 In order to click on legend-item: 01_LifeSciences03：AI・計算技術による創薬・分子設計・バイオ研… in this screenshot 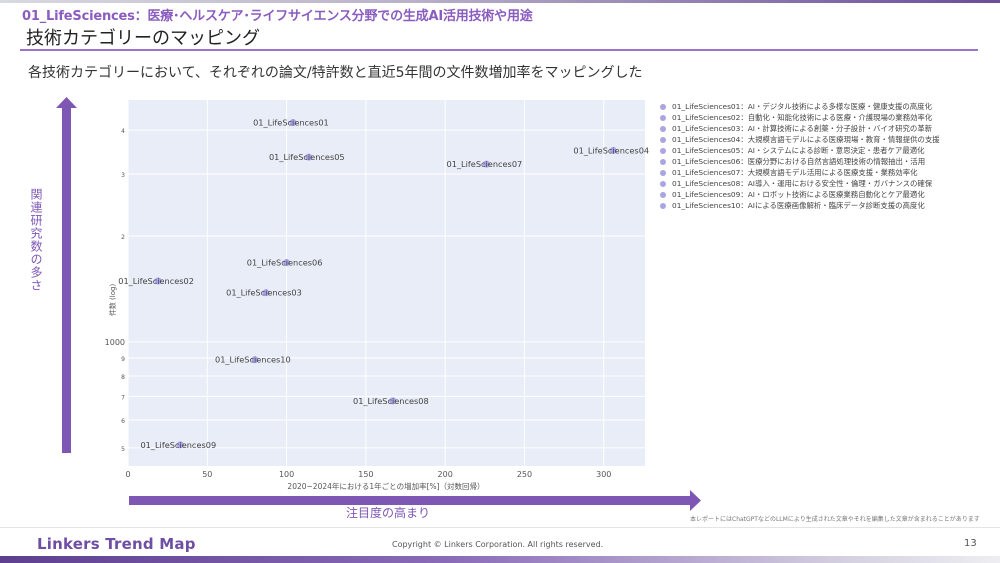, I will do `click(800, 128)`.